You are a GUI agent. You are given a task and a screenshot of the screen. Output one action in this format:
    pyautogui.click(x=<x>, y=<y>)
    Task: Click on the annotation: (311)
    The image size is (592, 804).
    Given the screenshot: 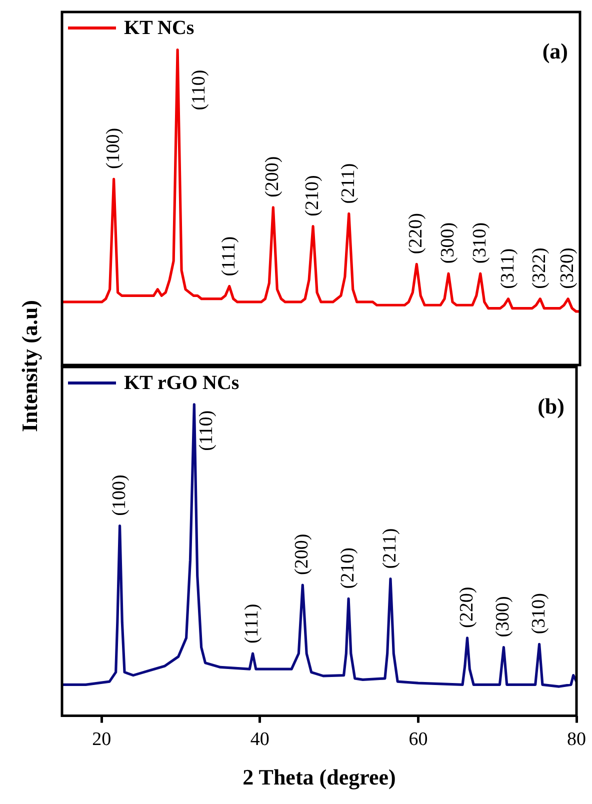 What is the action you would take?
    pyautogui.click(x=507, y=268)
    